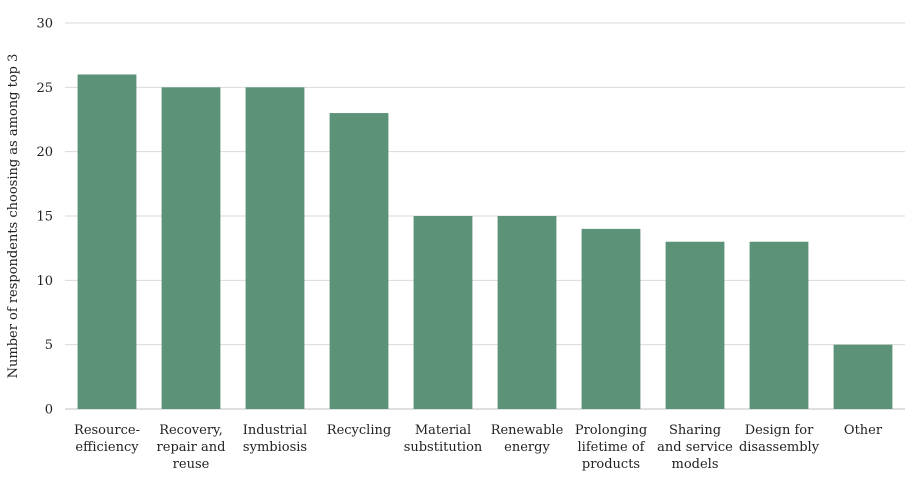 The image size is (915, 478). I want to click on x-category-label-line: energy, so click(527, 447).